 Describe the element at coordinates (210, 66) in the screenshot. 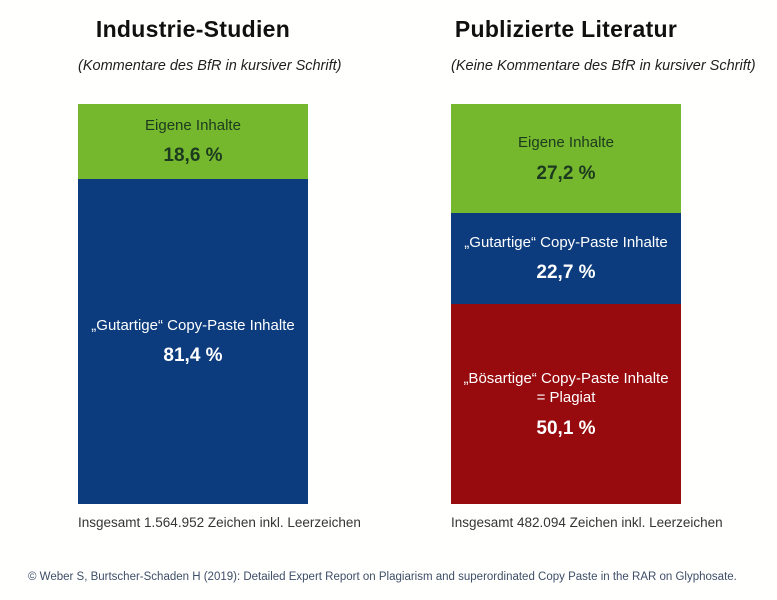

I see `chart-subtitle: (Kommentare des BfR in kursiver Schrift)` at that location.